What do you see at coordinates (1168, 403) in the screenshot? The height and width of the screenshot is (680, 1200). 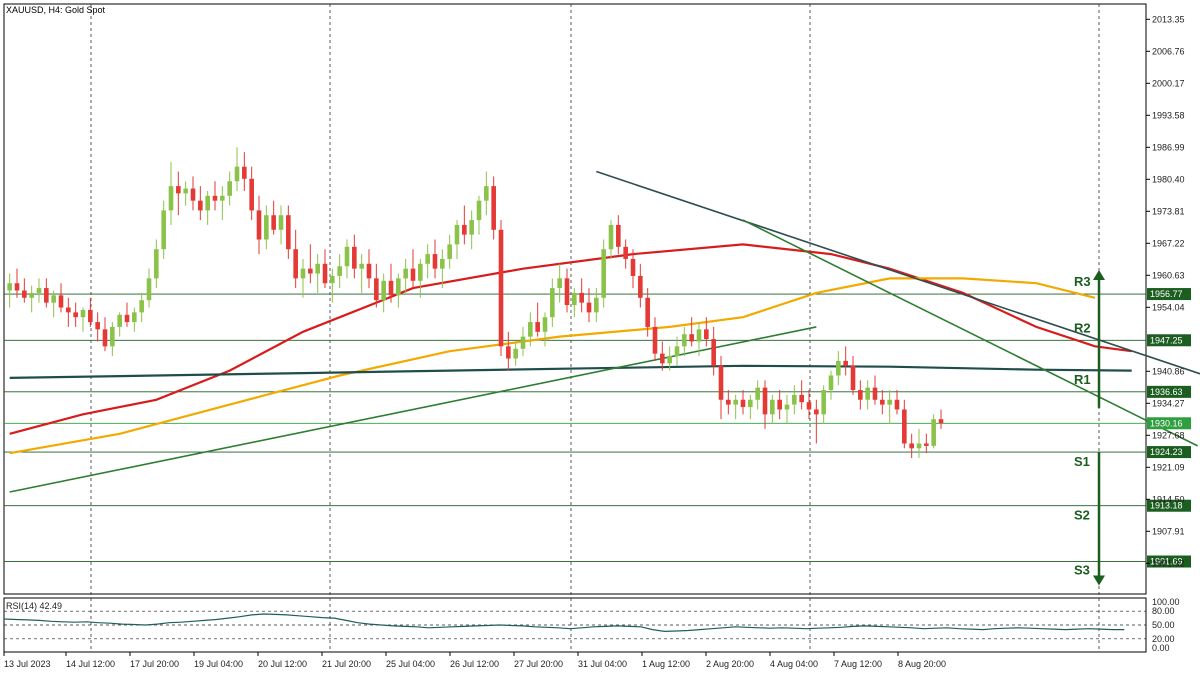 I see `price-tick-label: 1934.27` at bounding box center [1168, 403].